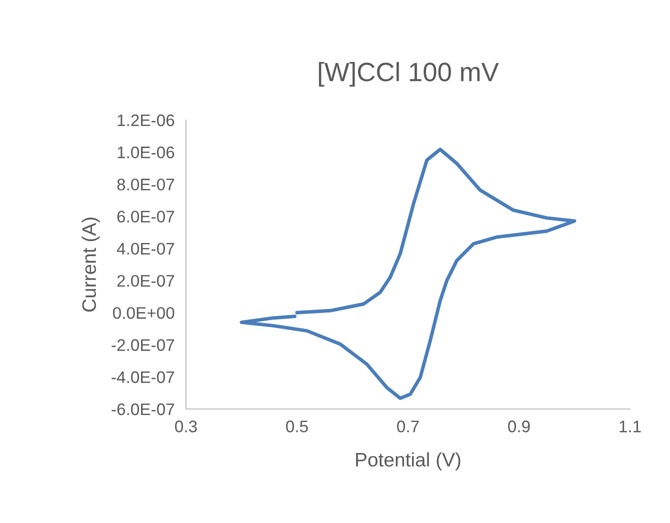 The width and height of the screenshot is (670, 523). What do you see at coordinates (146, 152) in the screenshot?
I see `y-tick-label: 1.0E-06` at bounding box center [146, 152].